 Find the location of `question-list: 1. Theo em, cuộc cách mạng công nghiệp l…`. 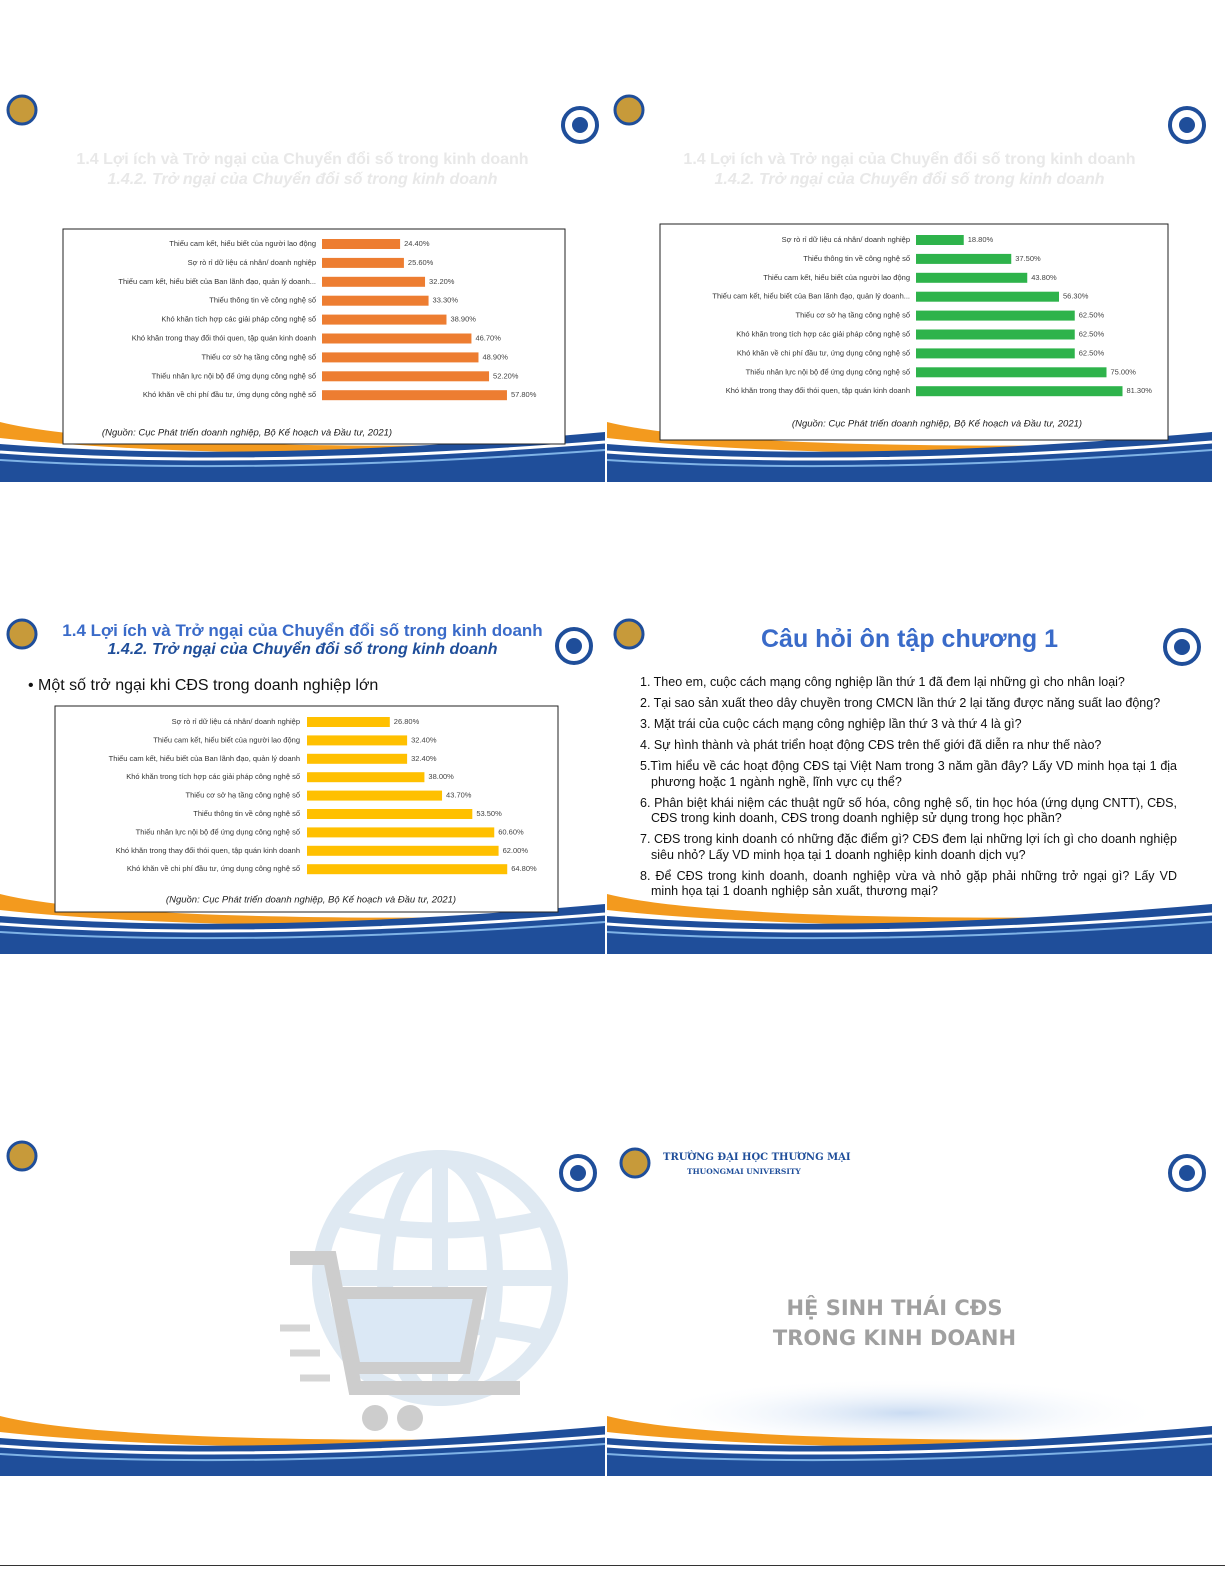

question-list: 1. Theo em, cuộc cách mạng công nghiệp l… is located at coordinates (908, 790).